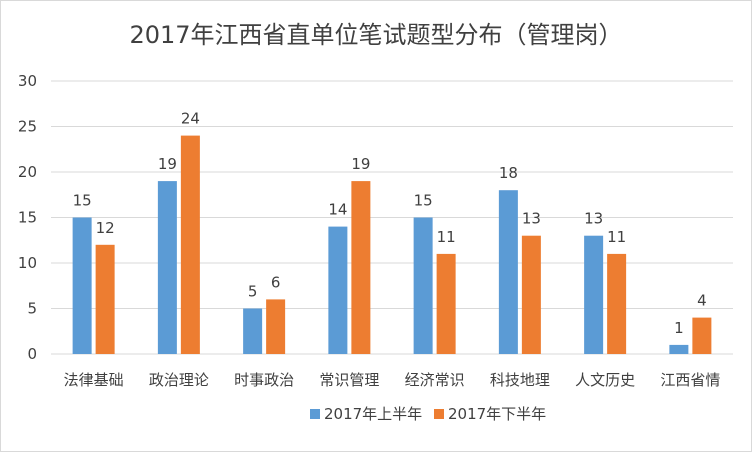 The image size is (752, 452). What do you see at coordinates (435, 380) in the screenshot?
I see `x-category-label: 经济常识` at bounding box center [435, 380].